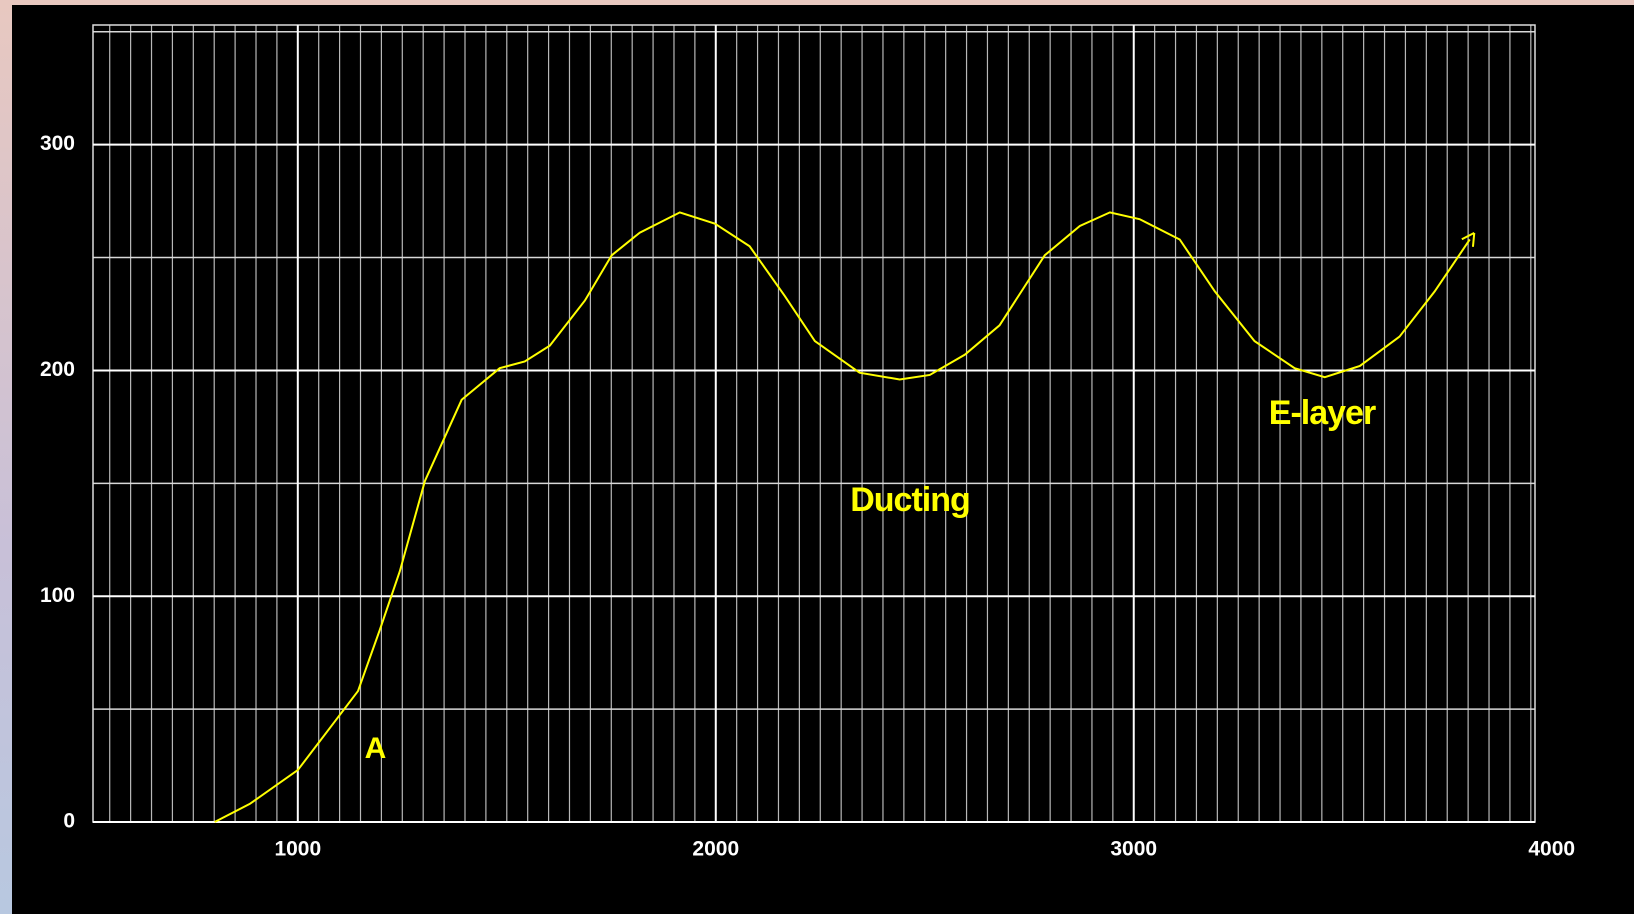 The height and width of the screenshot is (914, 1634). What do you see at coordinates (69, 821) in the screenshot?
I see `y-tick-label: 0` at bounding box center [69, 821].